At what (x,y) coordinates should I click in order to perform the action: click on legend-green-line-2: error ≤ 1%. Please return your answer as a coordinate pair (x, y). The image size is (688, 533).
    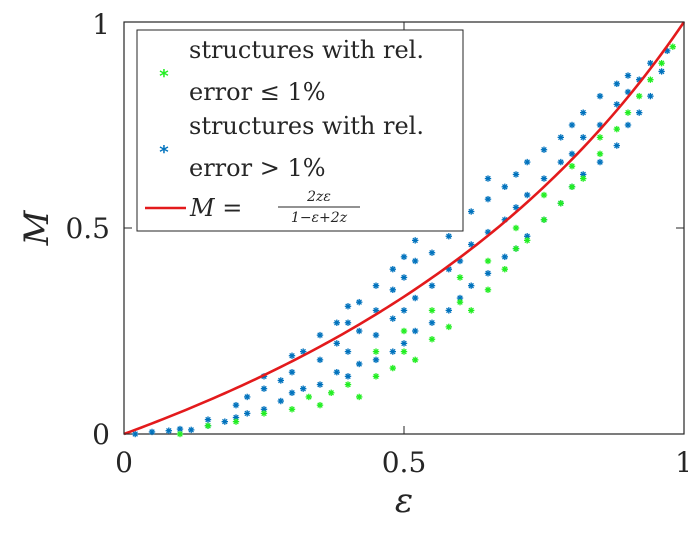
    Looking at the image, I should click on (257, 92).